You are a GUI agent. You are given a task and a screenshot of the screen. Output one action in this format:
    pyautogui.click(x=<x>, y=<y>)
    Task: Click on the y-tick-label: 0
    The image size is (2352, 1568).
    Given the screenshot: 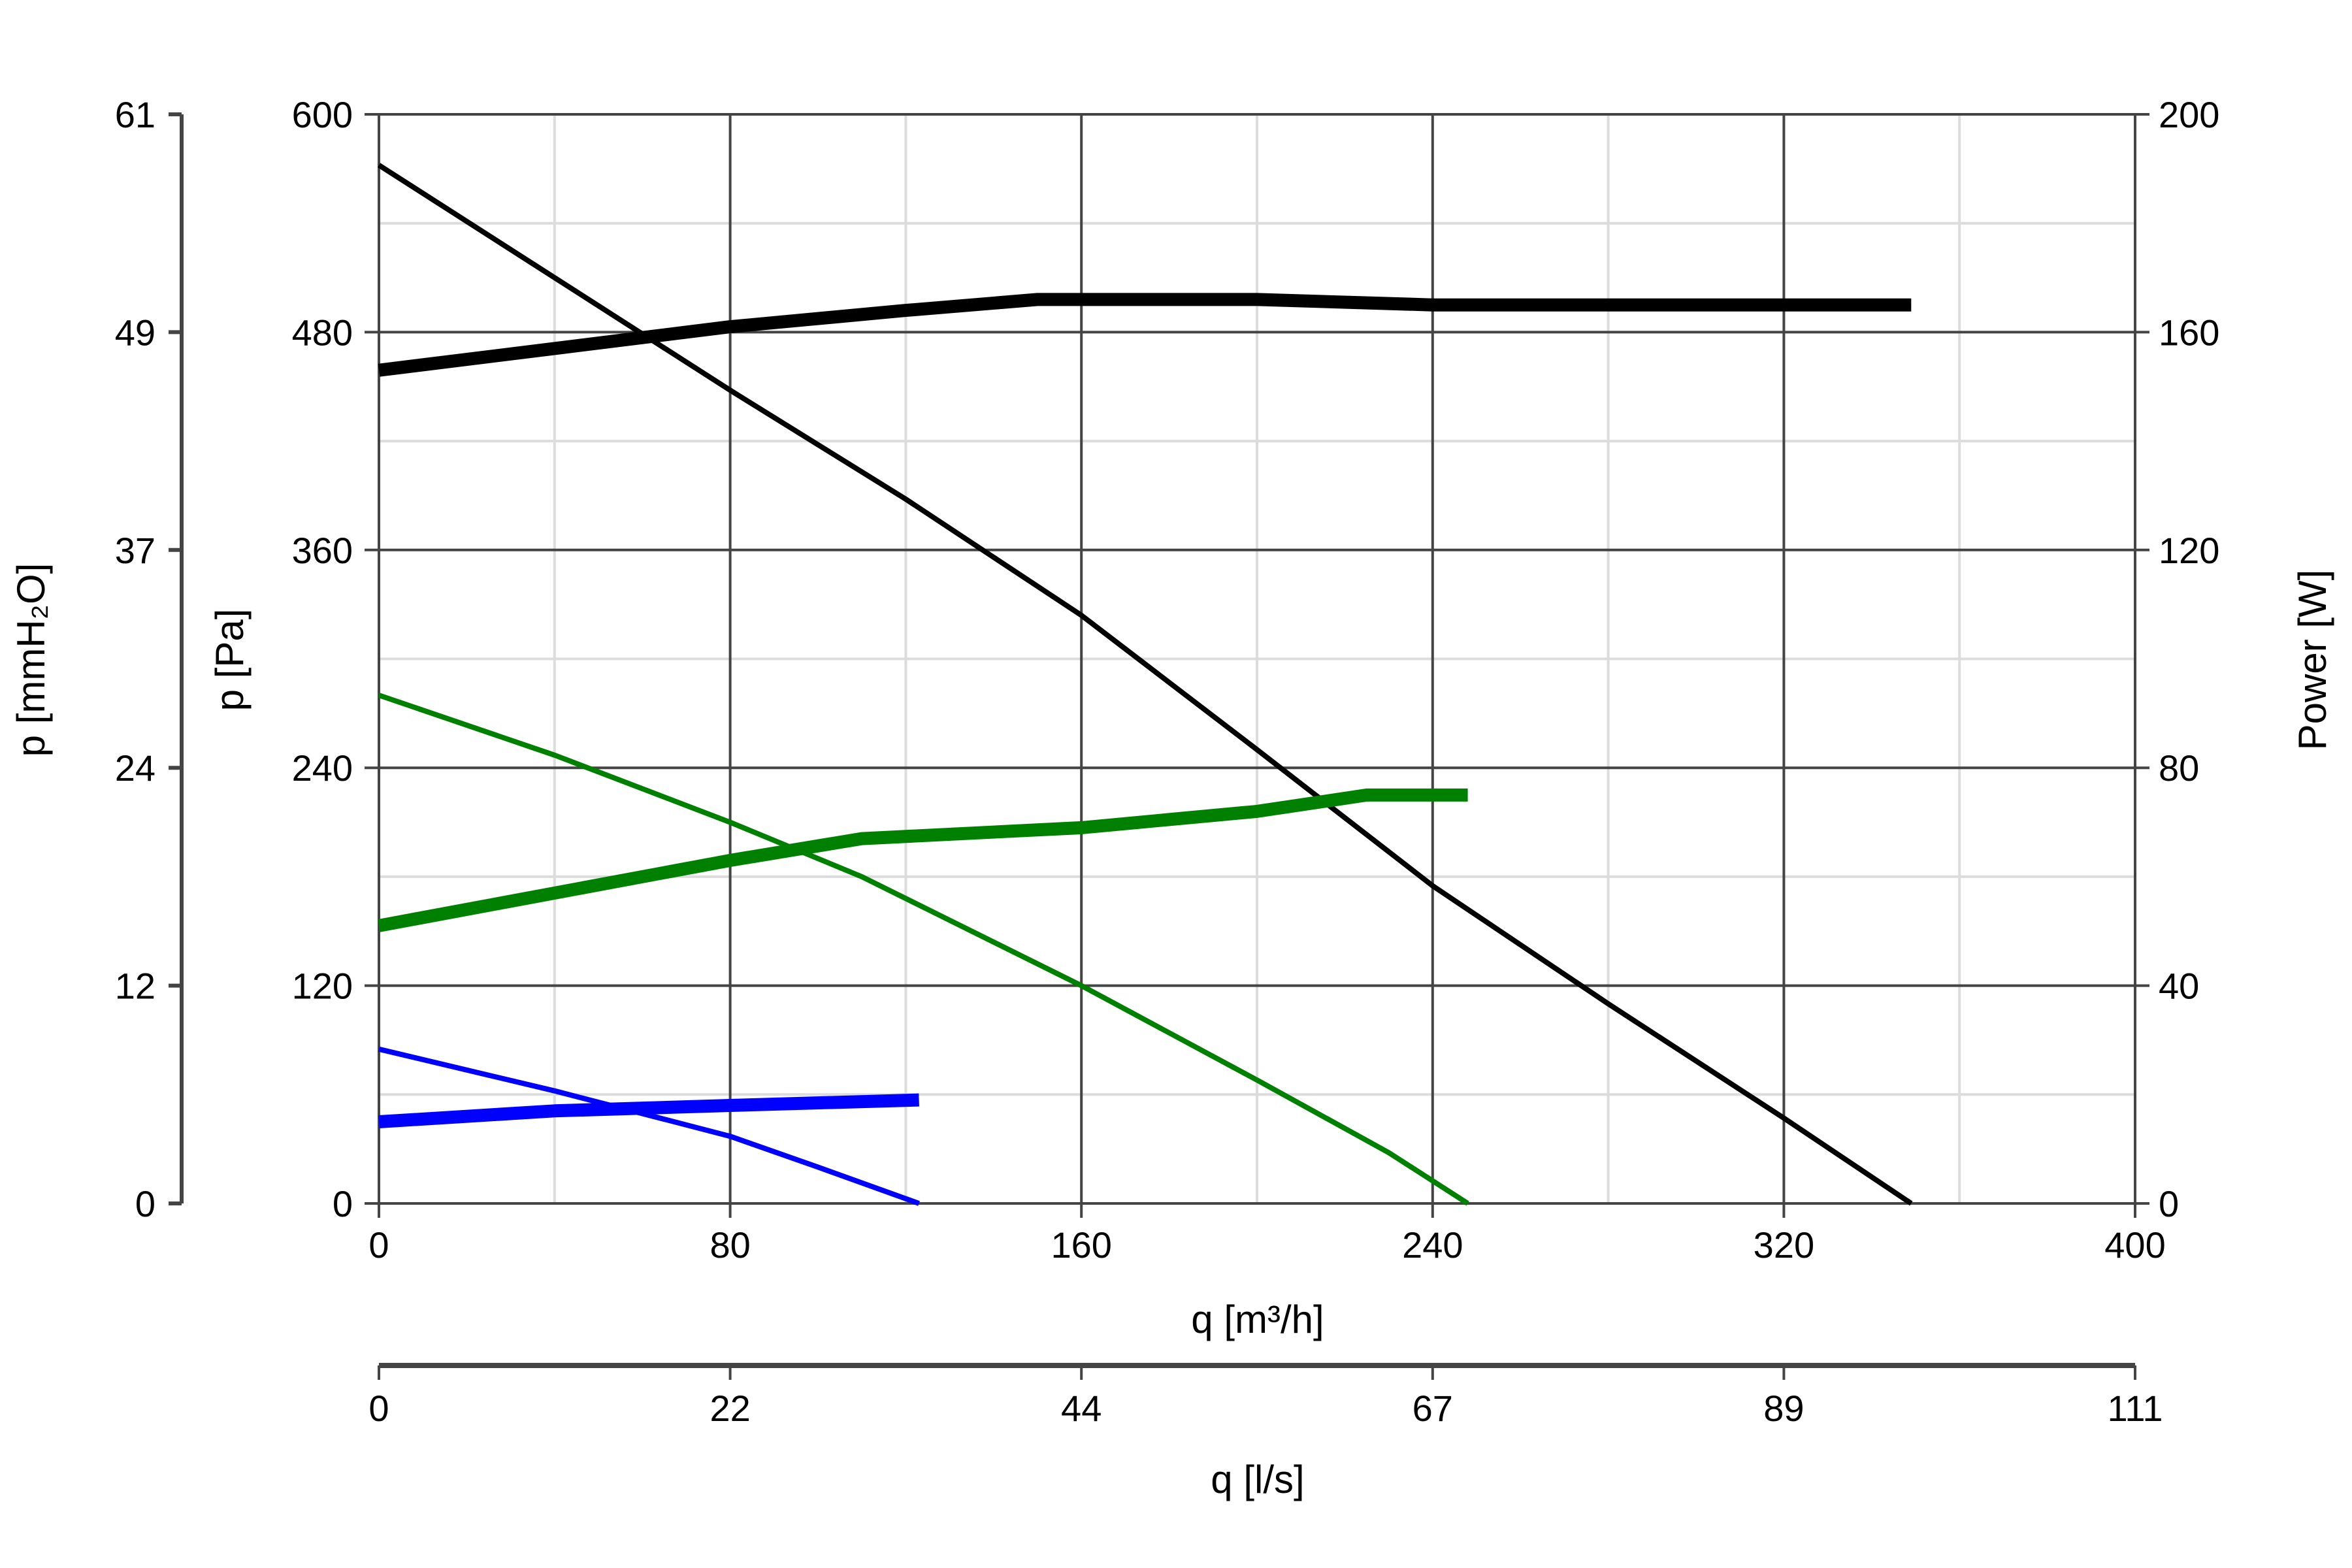 What is the action you would take?
    pyautogui.click(x=343, y=1203)
    